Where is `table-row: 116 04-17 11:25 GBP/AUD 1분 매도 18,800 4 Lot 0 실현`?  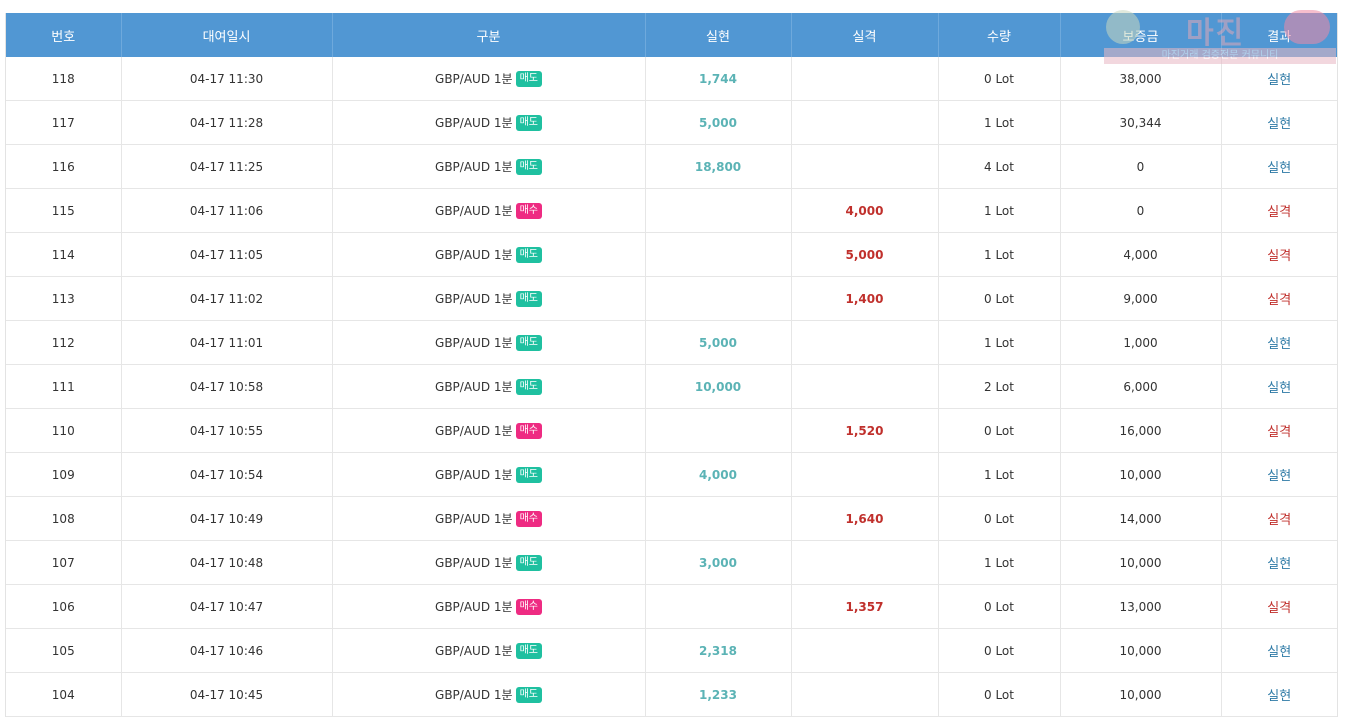 table-row: 116 04-17 11:25 GBP/AUD 1분 매도 18,800 4 Lot 0 실현 is located at coordinates (671, 166).